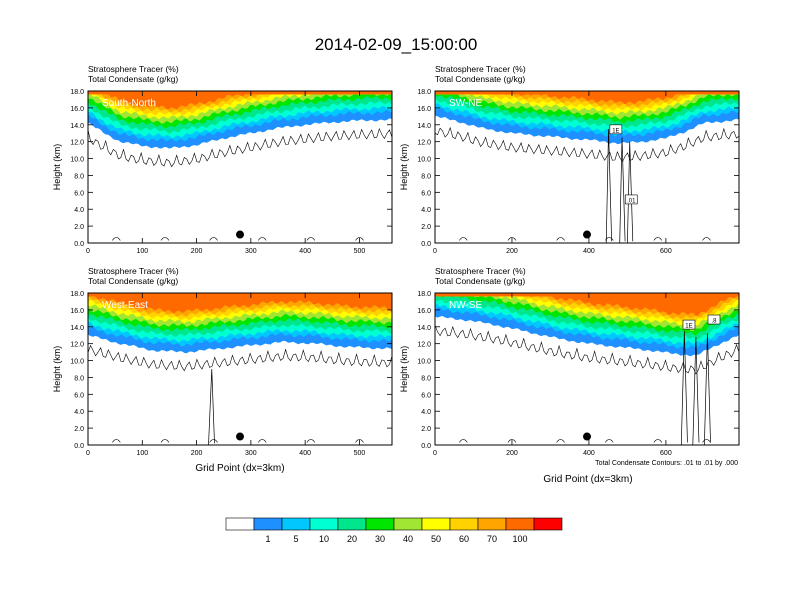 The height and width of the screenshot is (612, 792). Describe the element at coordinates (239, 468) in the screenshot. I see `x-axis-label: Grid Point (dx=3km)` at that location.